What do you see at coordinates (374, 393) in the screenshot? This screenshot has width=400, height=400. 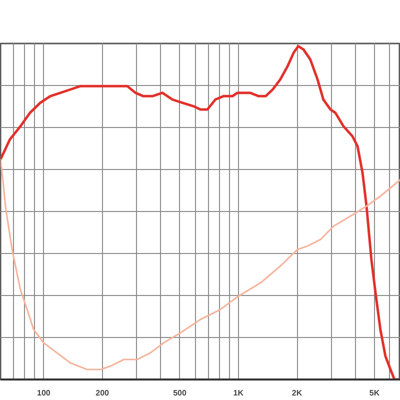 I see `x-tick-label: 5K` at bounding box center [374, 393].